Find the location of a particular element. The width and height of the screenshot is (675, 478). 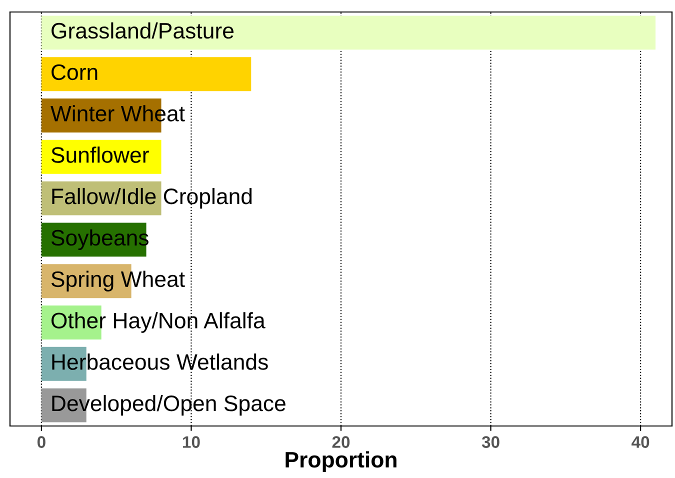

y-tick-label: Corn is located at coordinates (75, 72).